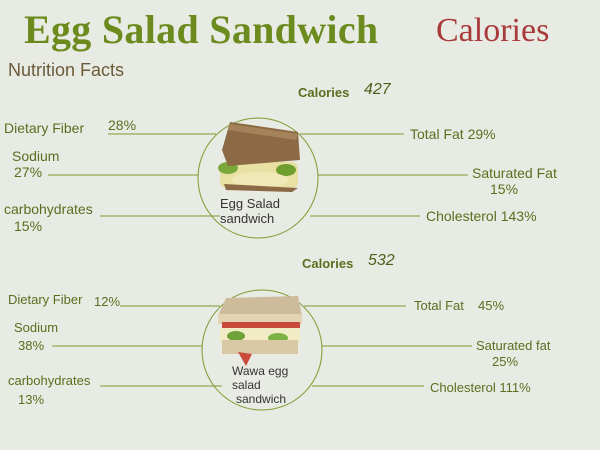  I want to click on chol-label-2: Cholesterol 111%, so click(480, 387).